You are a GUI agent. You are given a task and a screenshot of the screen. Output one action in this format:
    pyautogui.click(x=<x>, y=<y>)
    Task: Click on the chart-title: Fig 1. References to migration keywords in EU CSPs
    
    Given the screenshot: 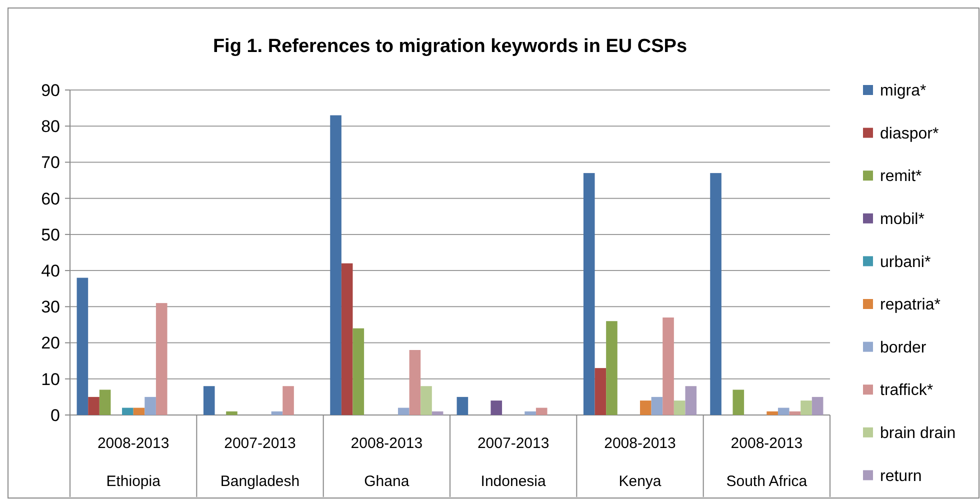 What is the action you would take?
    pyautogui.click(x=450, y=46)
    